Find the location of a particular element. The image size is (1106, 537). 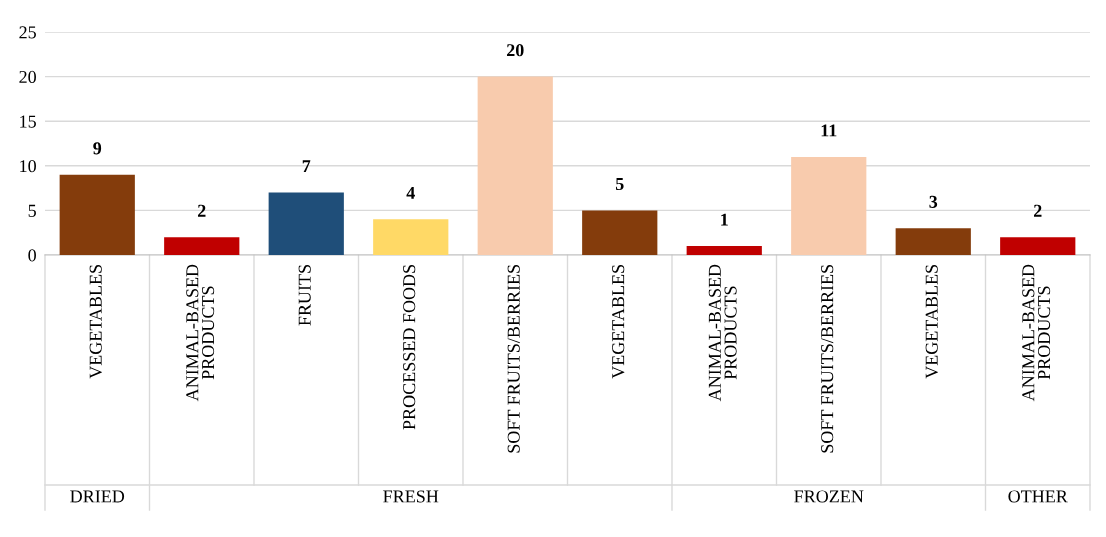

data-label: 4 is located at coordinates (410, 192).